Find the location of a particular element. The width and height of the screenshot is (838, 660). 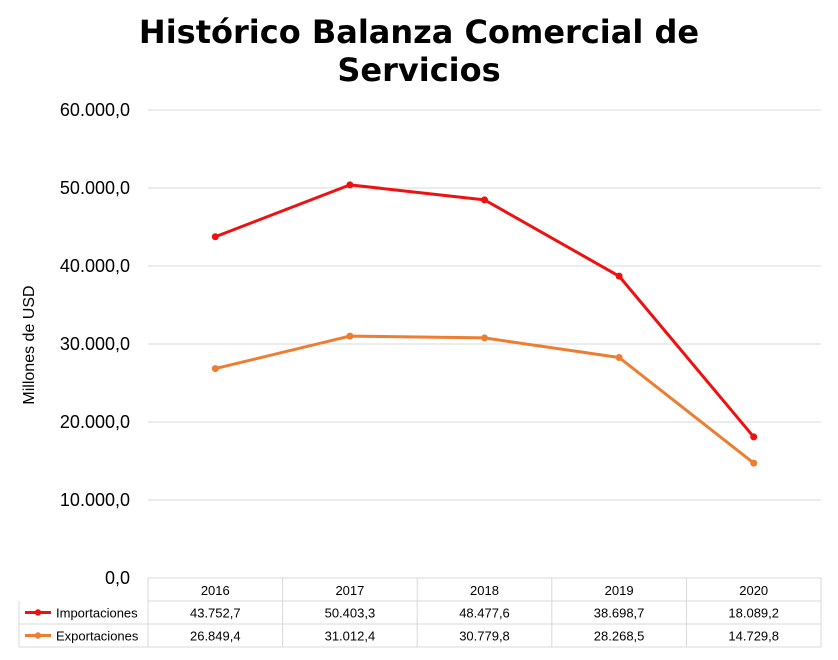

table-value-cell: 31.012,4 is located at coordinates (350, 636).